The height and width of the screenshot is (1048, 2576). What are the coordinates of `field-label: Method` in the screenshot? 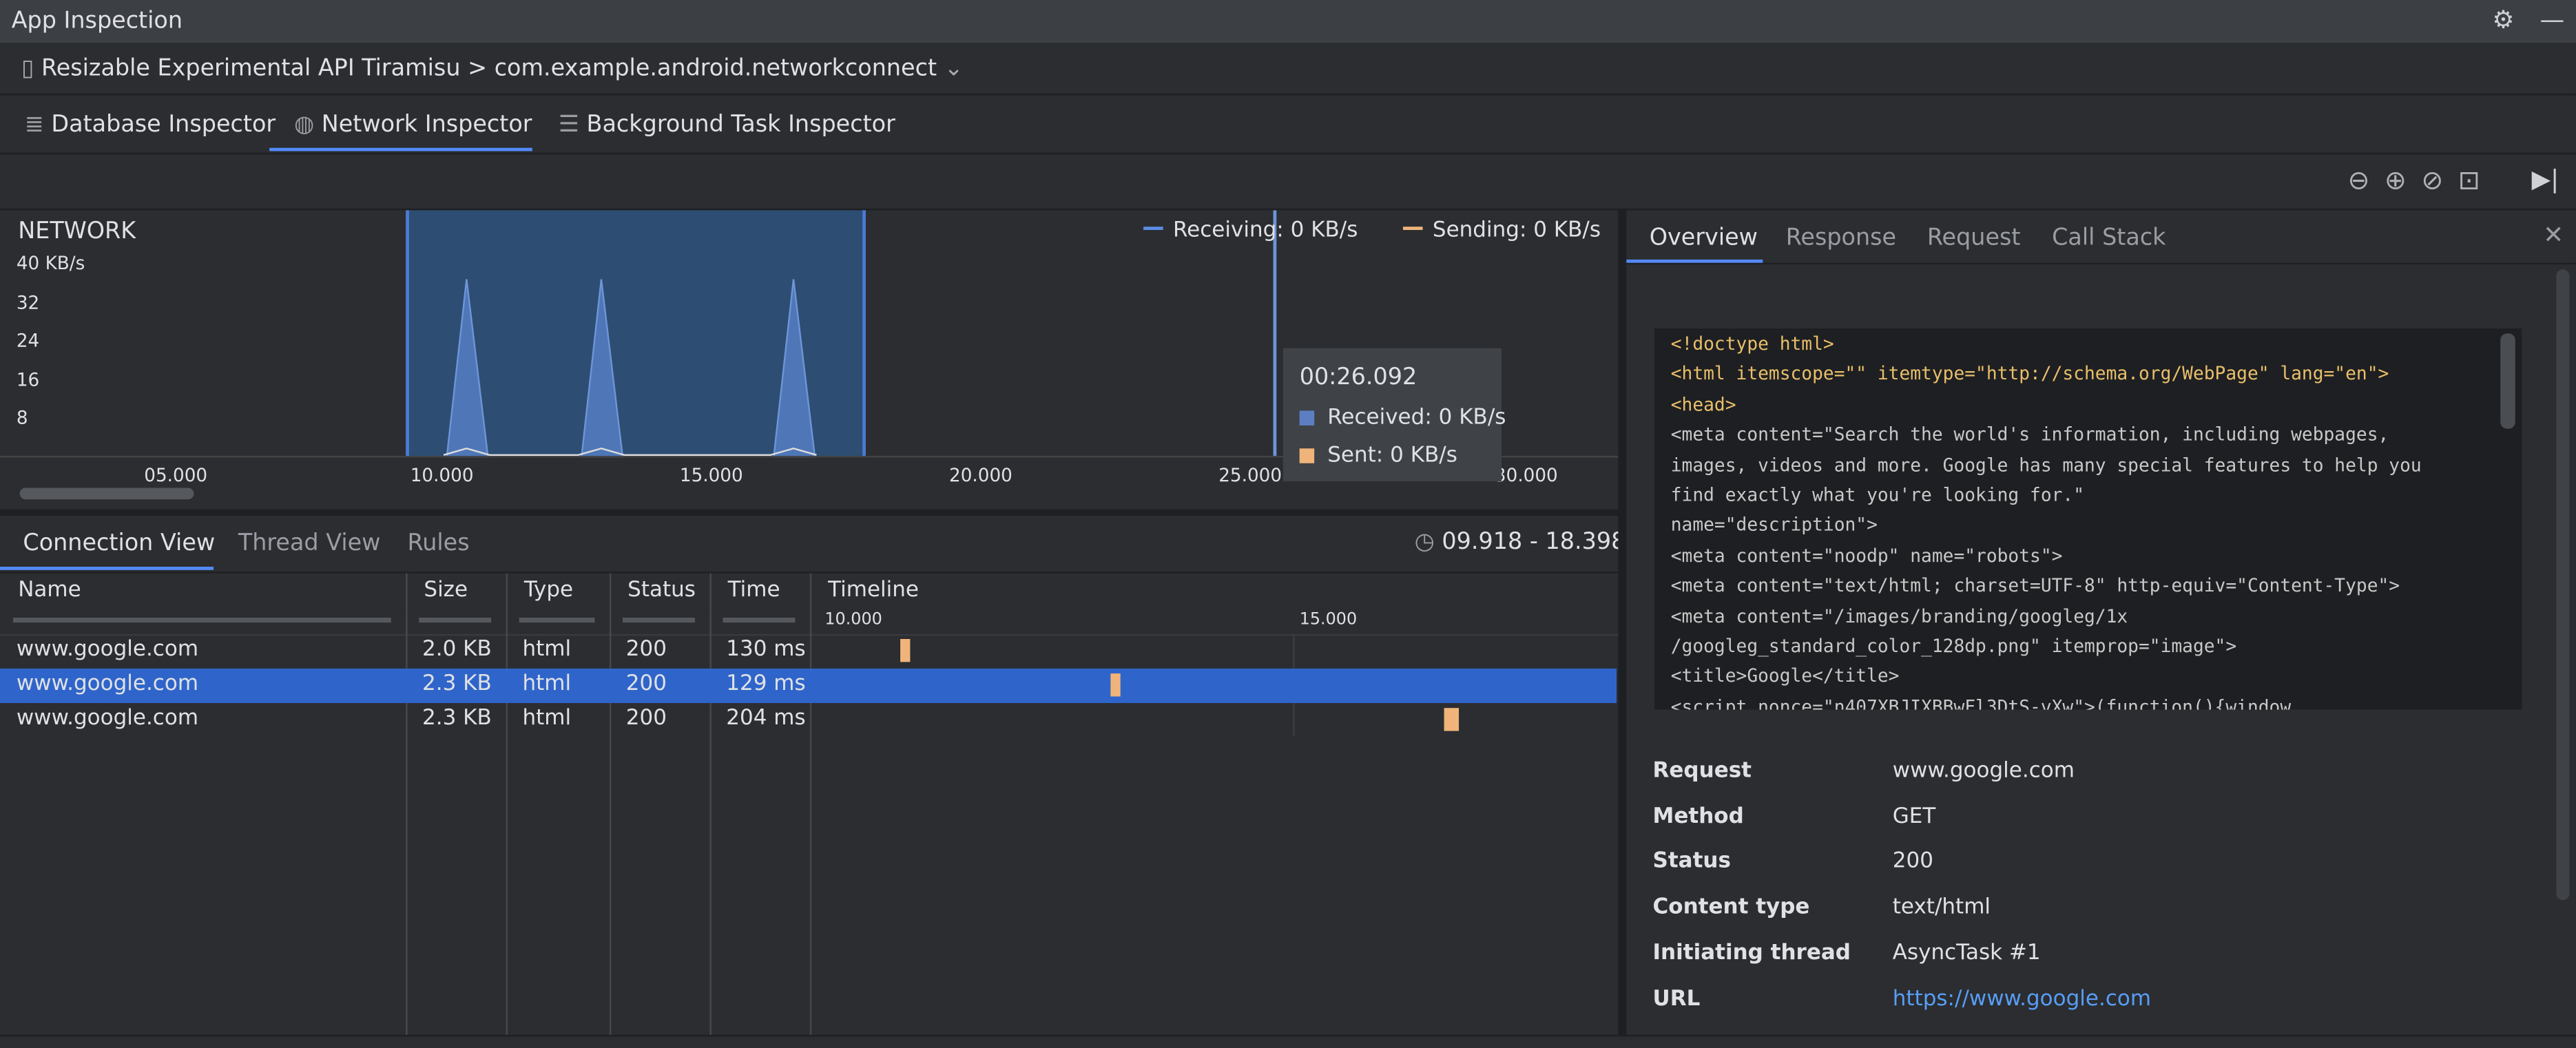 It's located at (1698, 816).